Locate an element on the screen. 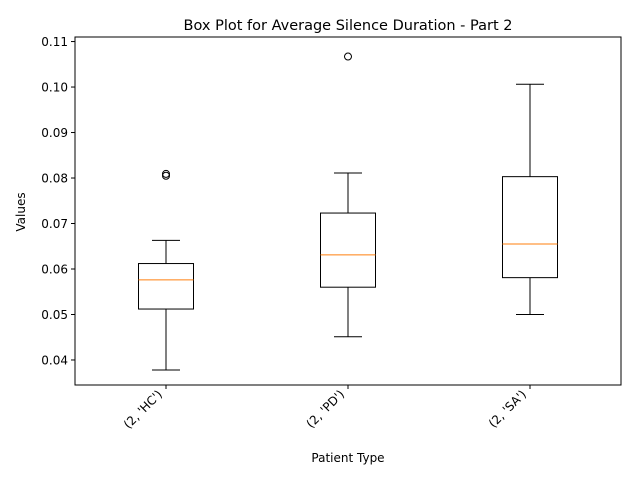  y-tick-label: 0.06 is located at coordinates (54, 270).